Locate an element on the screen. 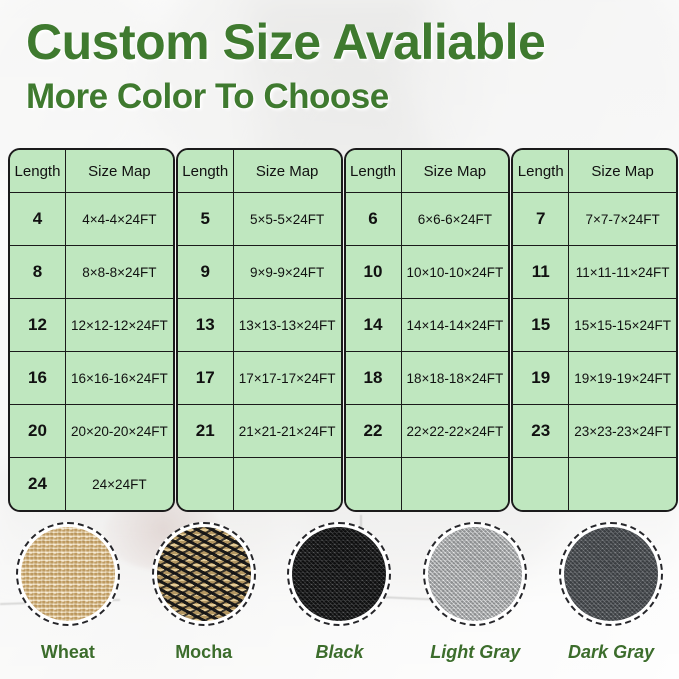 Image resolution: width=679 pixels, height=679 pixels. table-row: 17 17×17-17×24FT is located at coordinates (259, 378).